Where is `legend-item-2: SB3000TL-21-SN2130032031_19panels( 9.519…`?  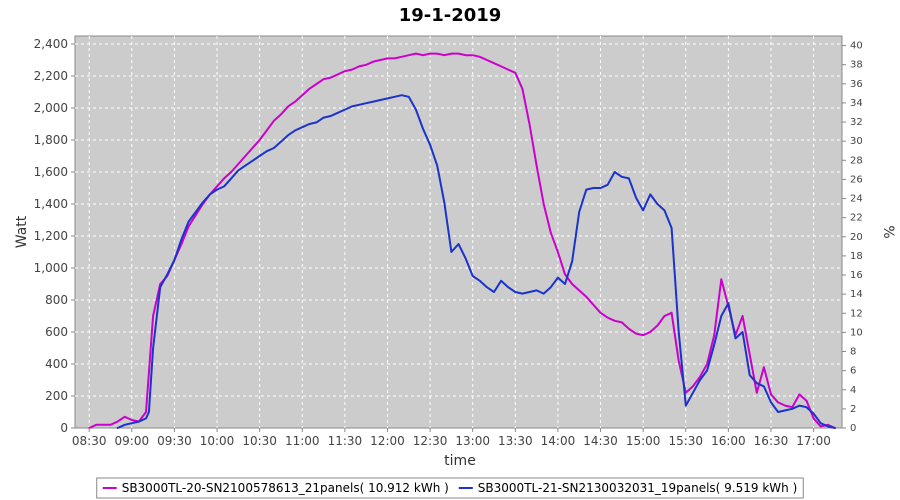
legend-item-2: SB3000TL-21-SN2130032031_19panels( 9.519… is located at coordinates (627, 488).